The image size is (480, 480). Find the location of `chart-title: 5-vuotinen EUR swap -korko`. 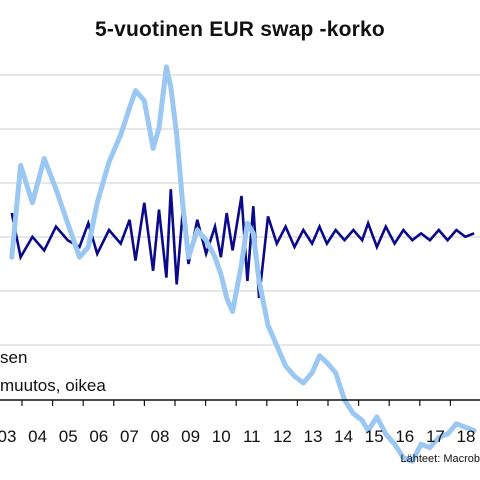

chart-title: 5-vuotinen EUR swap -korko is located at coordinates (240, 29).